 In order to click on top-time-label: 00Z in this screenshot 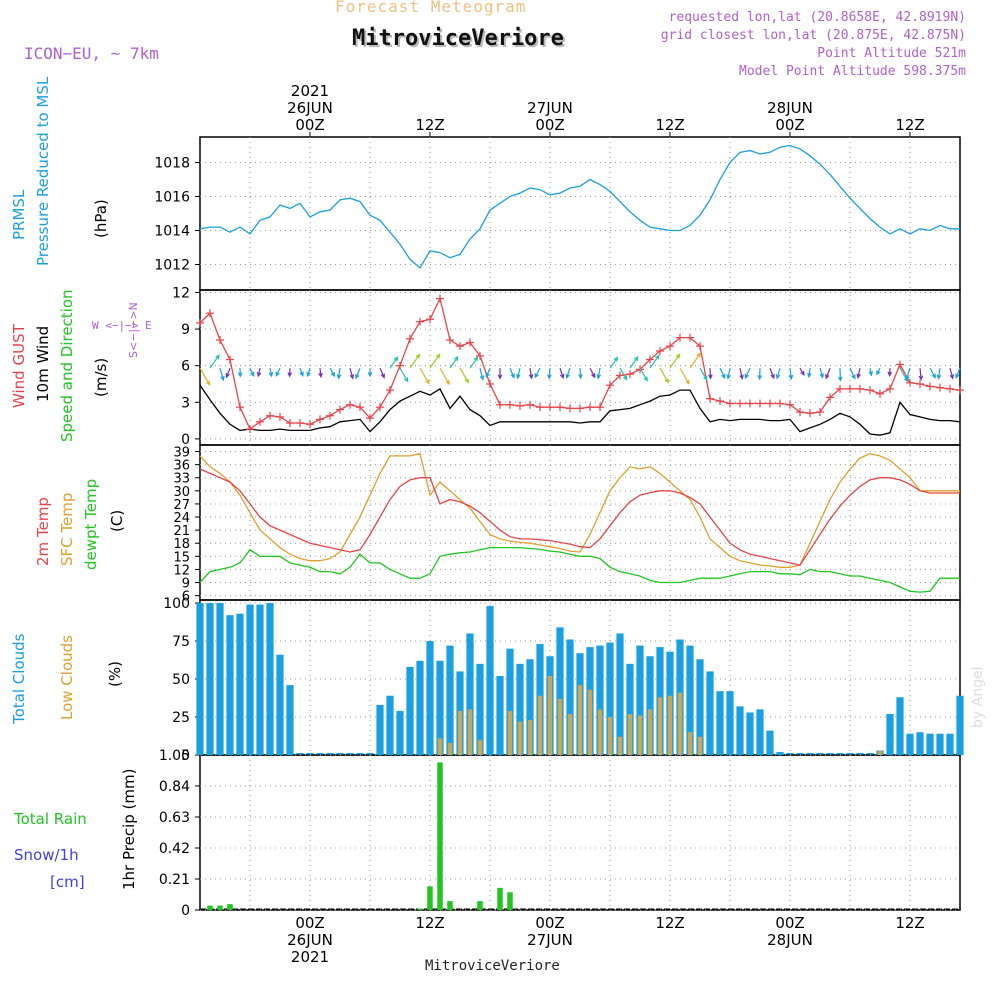, I will do `click(309, 125)`.